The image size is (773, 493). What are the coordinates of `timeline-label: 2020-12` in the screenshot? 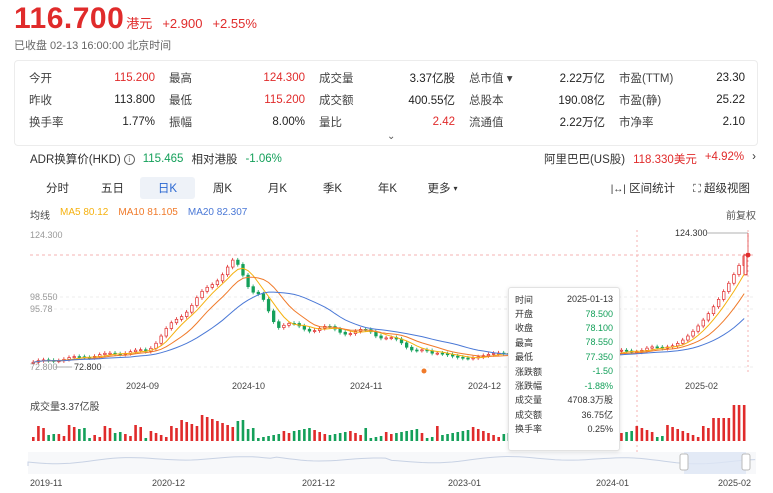 It's located at (168, 483).